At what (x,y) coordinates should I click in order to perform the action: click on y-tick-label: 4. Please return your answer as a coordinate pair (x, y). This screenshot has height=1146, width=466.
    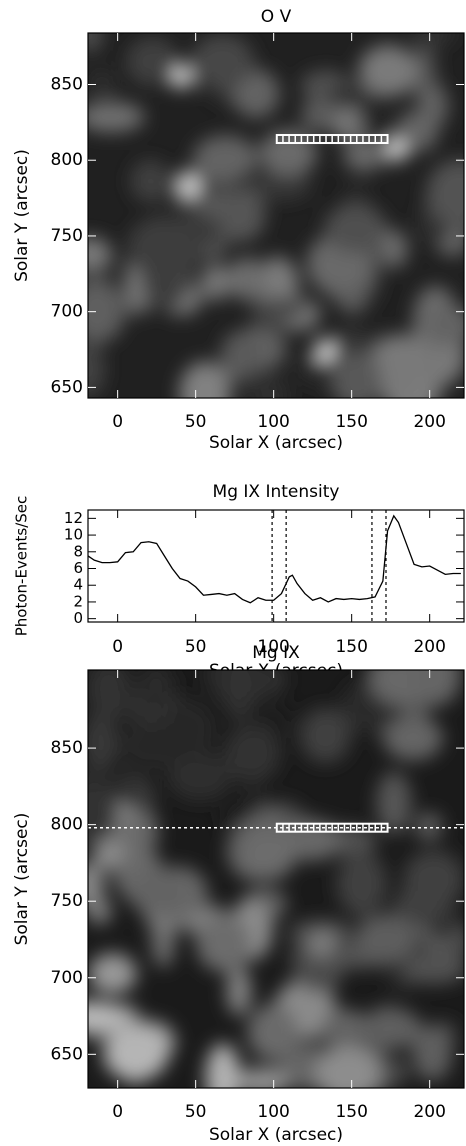
    Looking at the image, I should click on (78, 585).